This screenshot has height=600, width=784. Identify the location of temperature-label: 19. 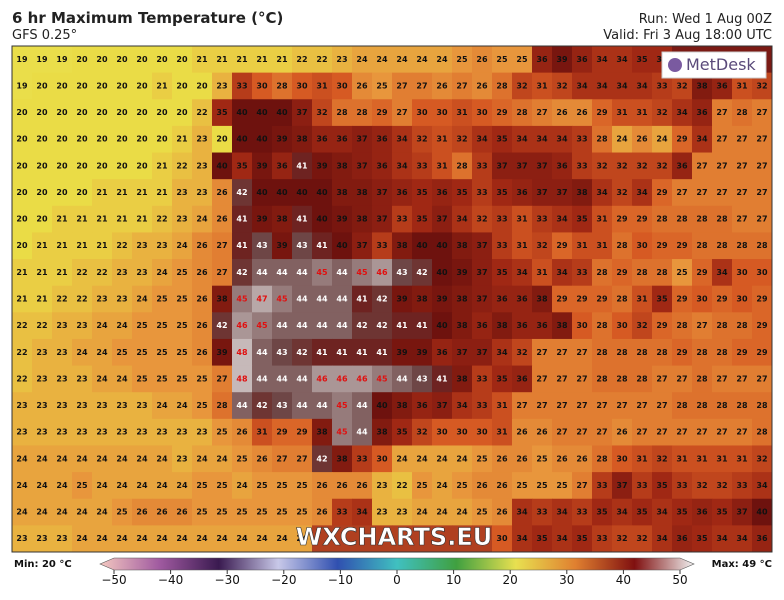
(22, 59).